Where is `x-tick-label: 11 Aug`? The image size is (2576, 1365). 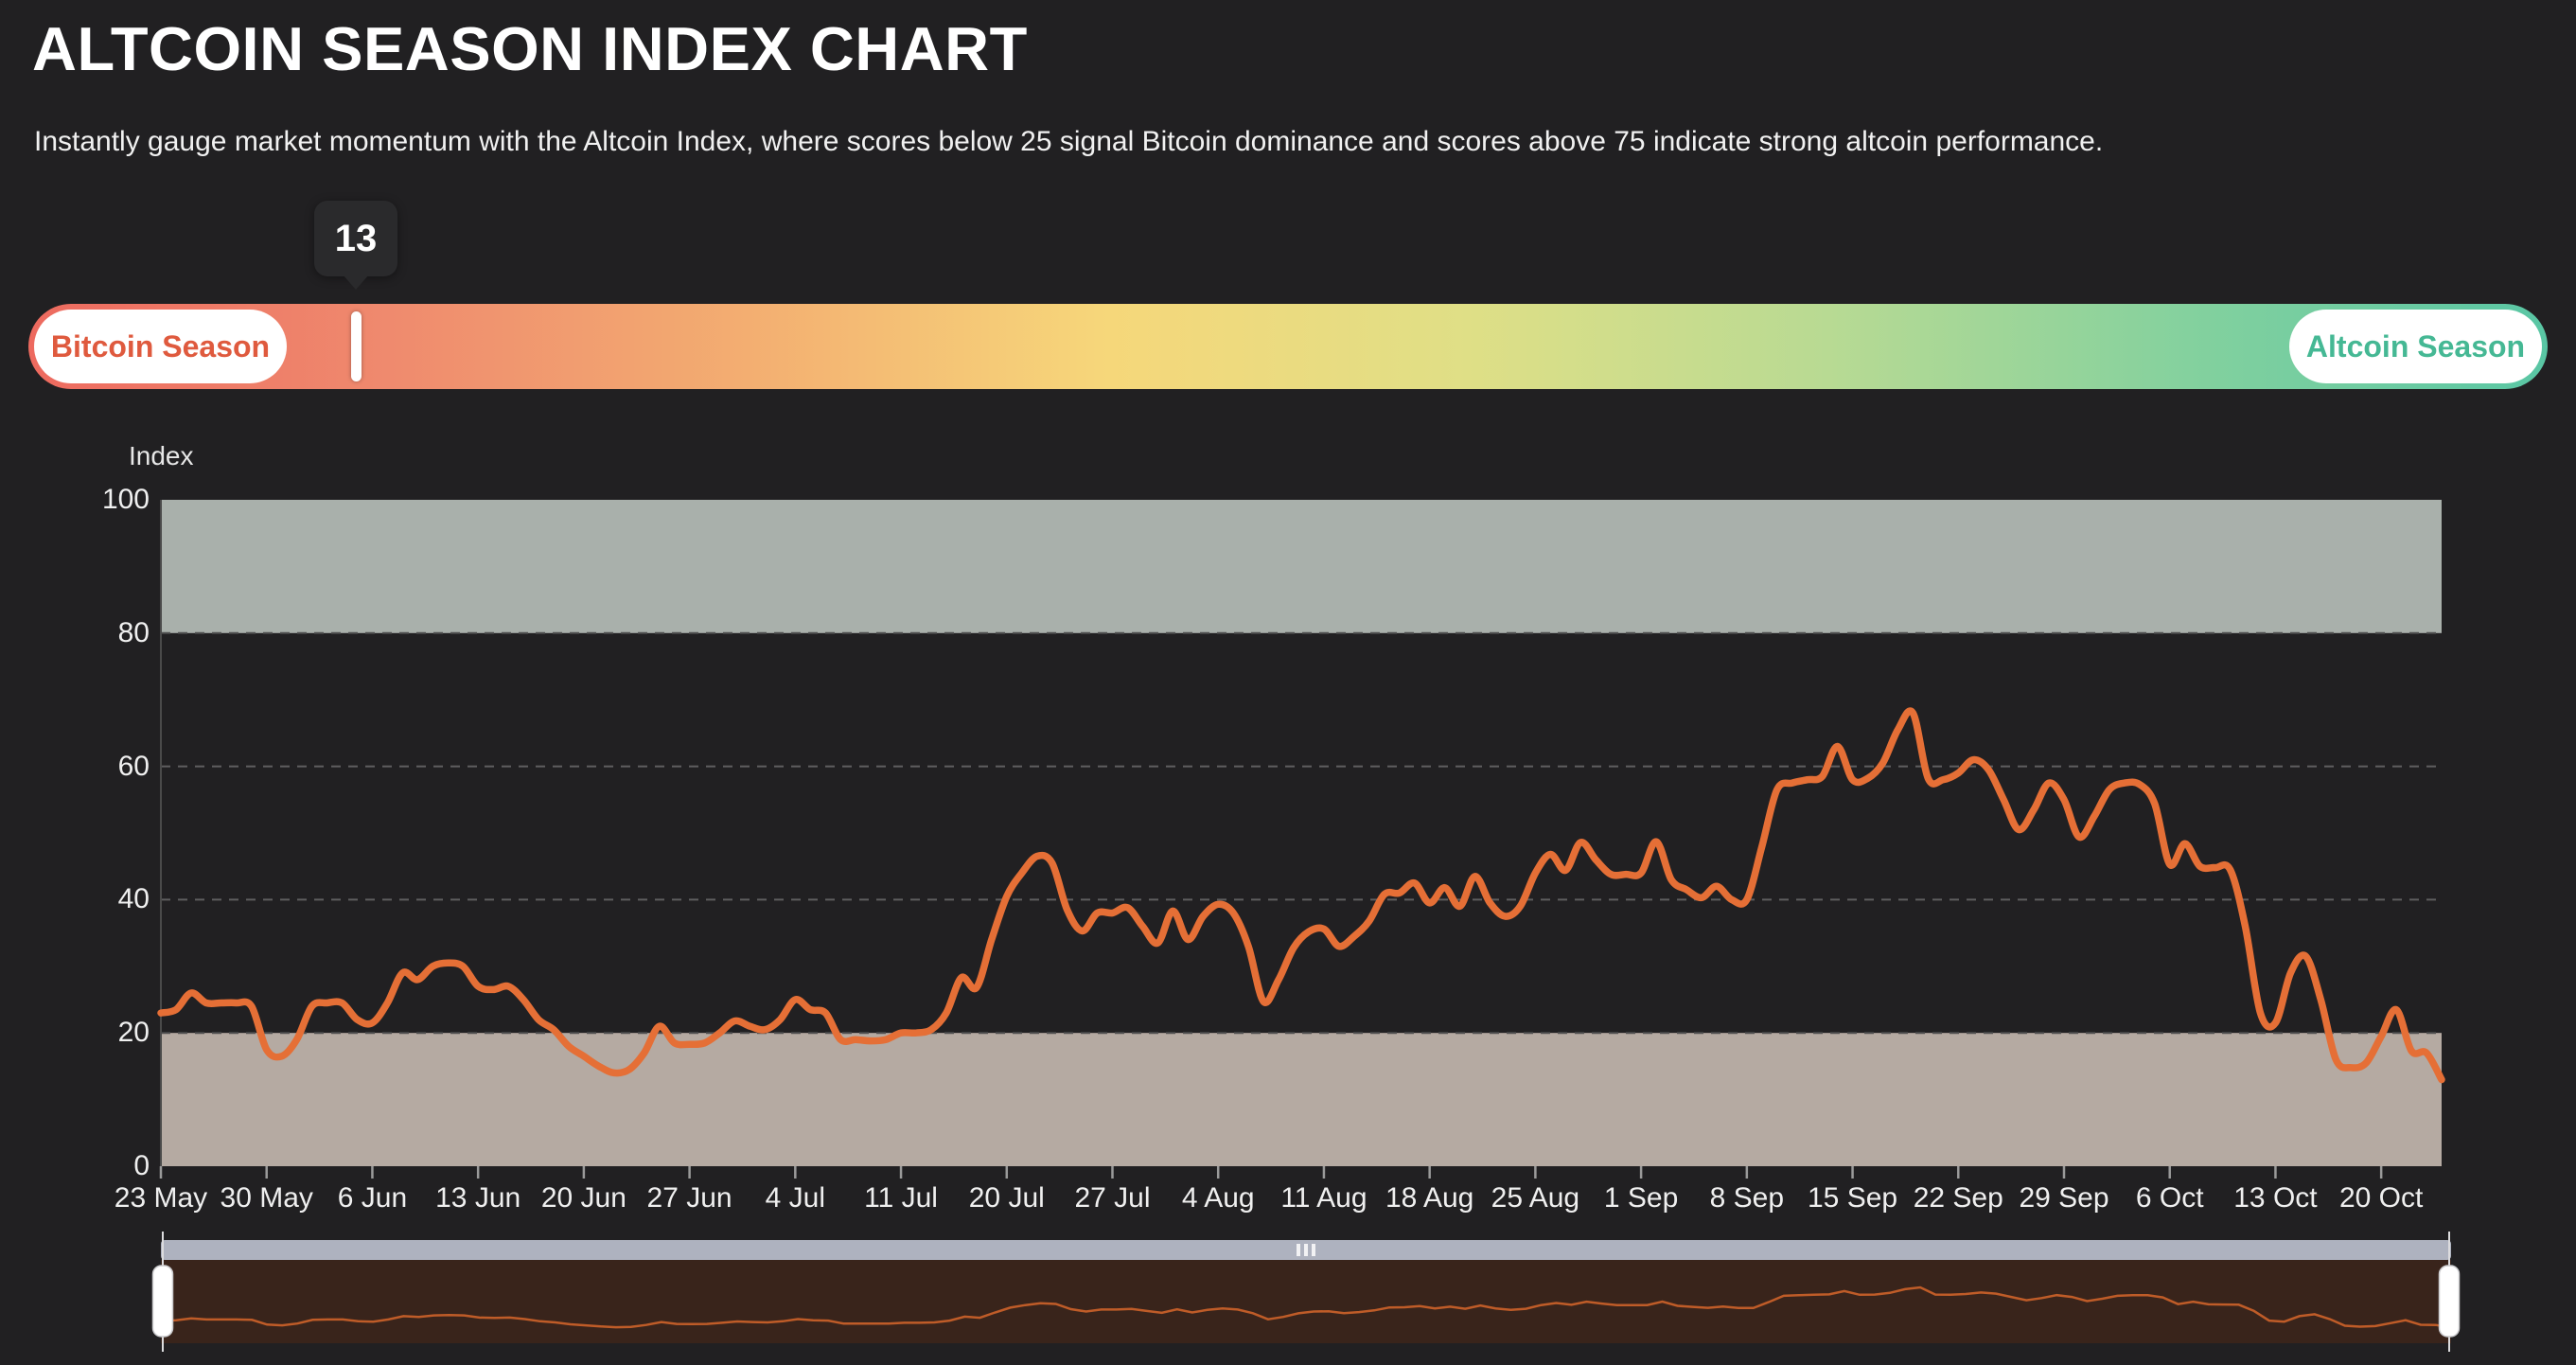 x-tick-label: 11 Aug is located at coordinates (1323, 1198).